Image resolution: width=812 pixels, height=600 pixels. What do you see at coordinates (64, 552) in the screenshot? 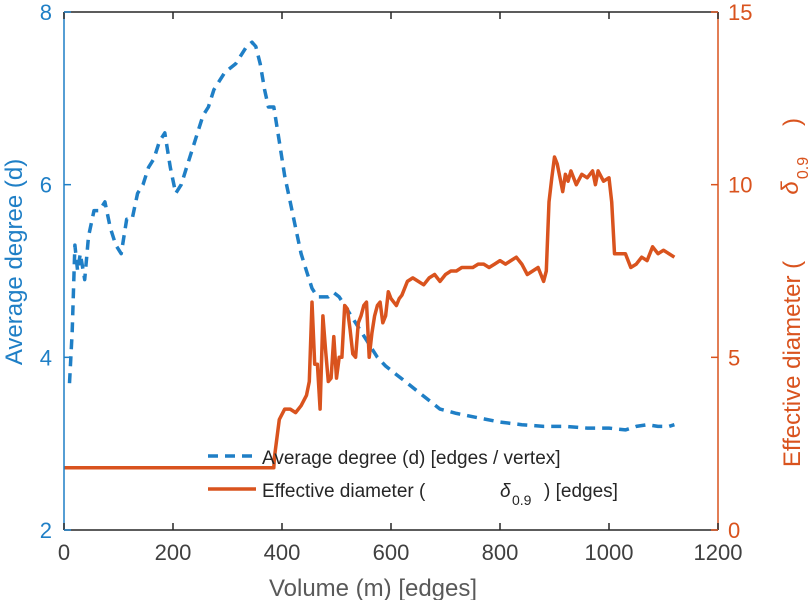
I see `x-tick-label: 0` at bounding box center [64, 552].